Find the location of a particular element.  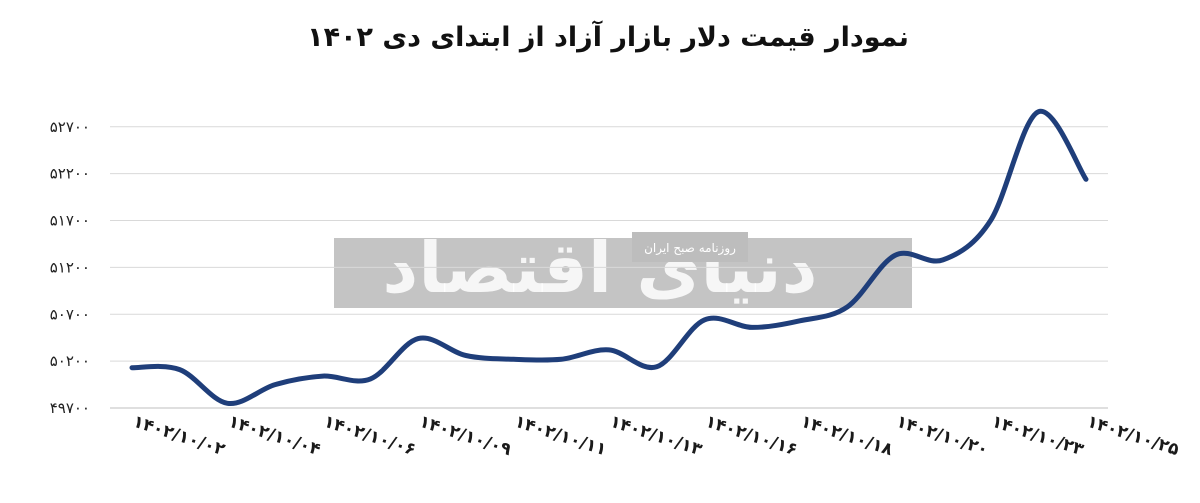

y-tick-label: ۵۱۲۰۰ is located at coordinates (70, 267).